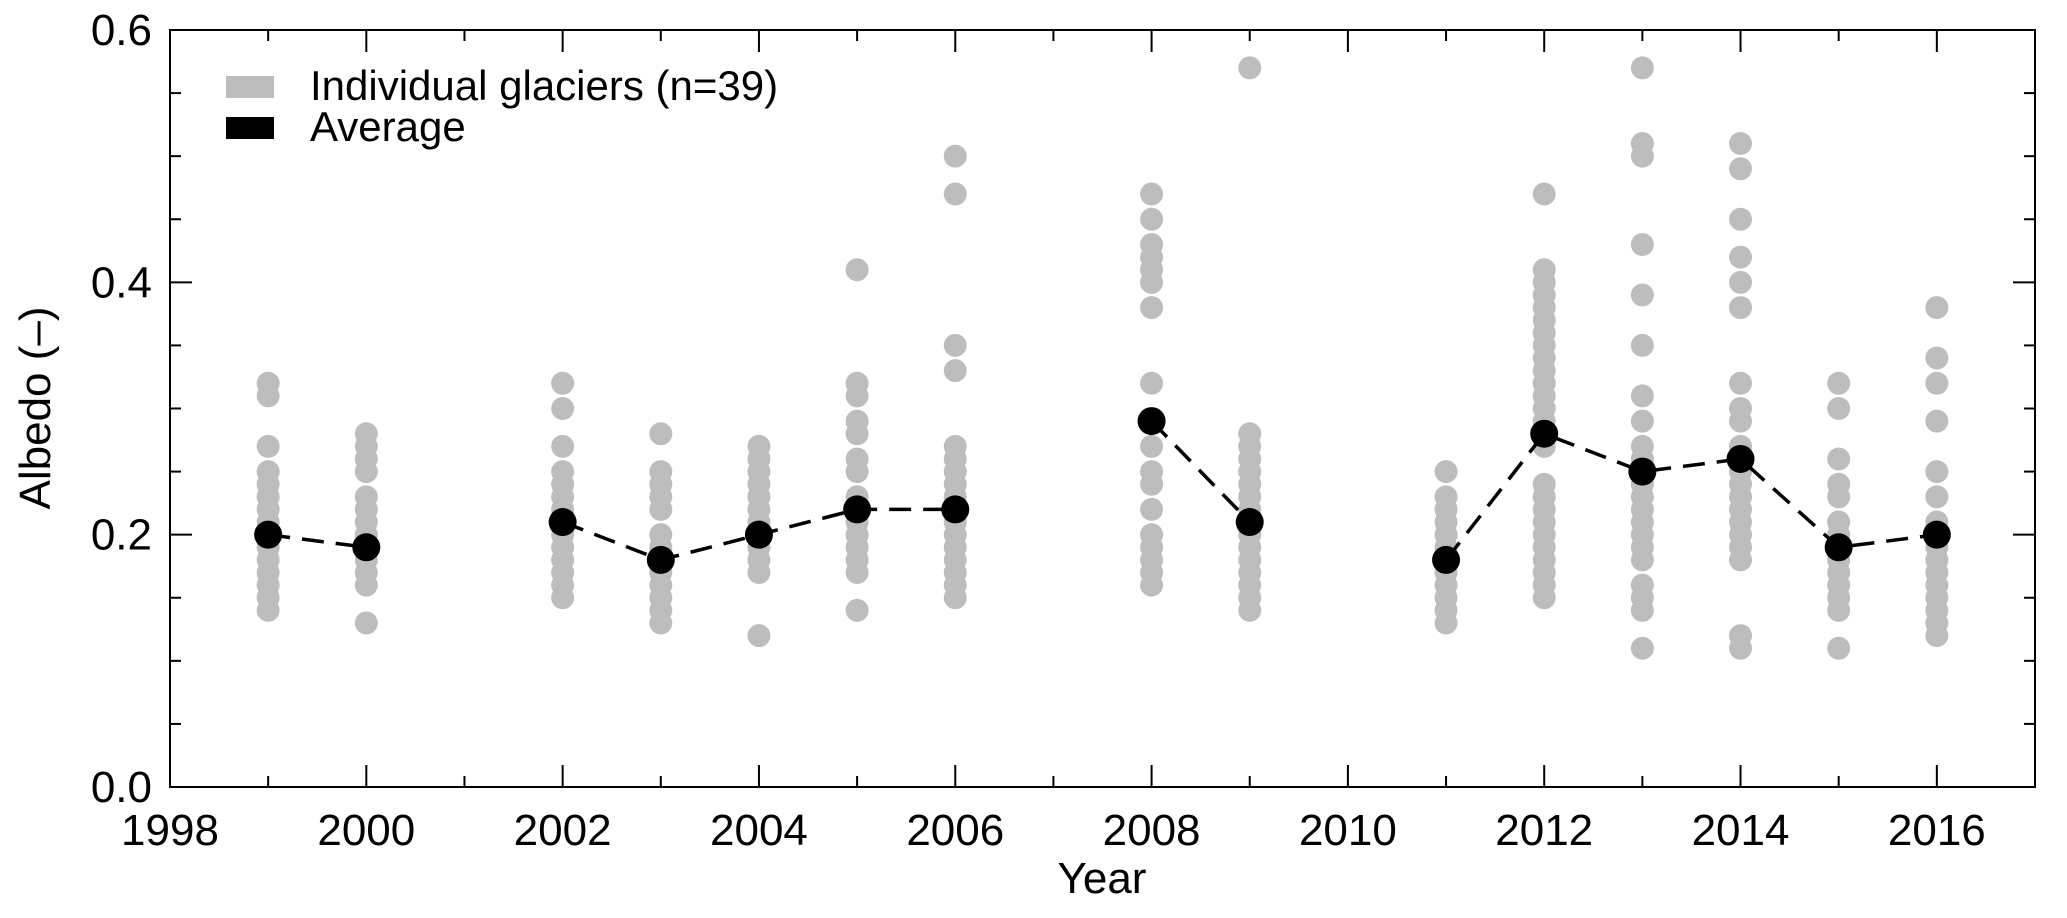 The width and height of the screenshot is (2067, 918). Describe the element at coordinates (1348, 830) in the screenshot. I see `x-tick-label: 2010` at that location.